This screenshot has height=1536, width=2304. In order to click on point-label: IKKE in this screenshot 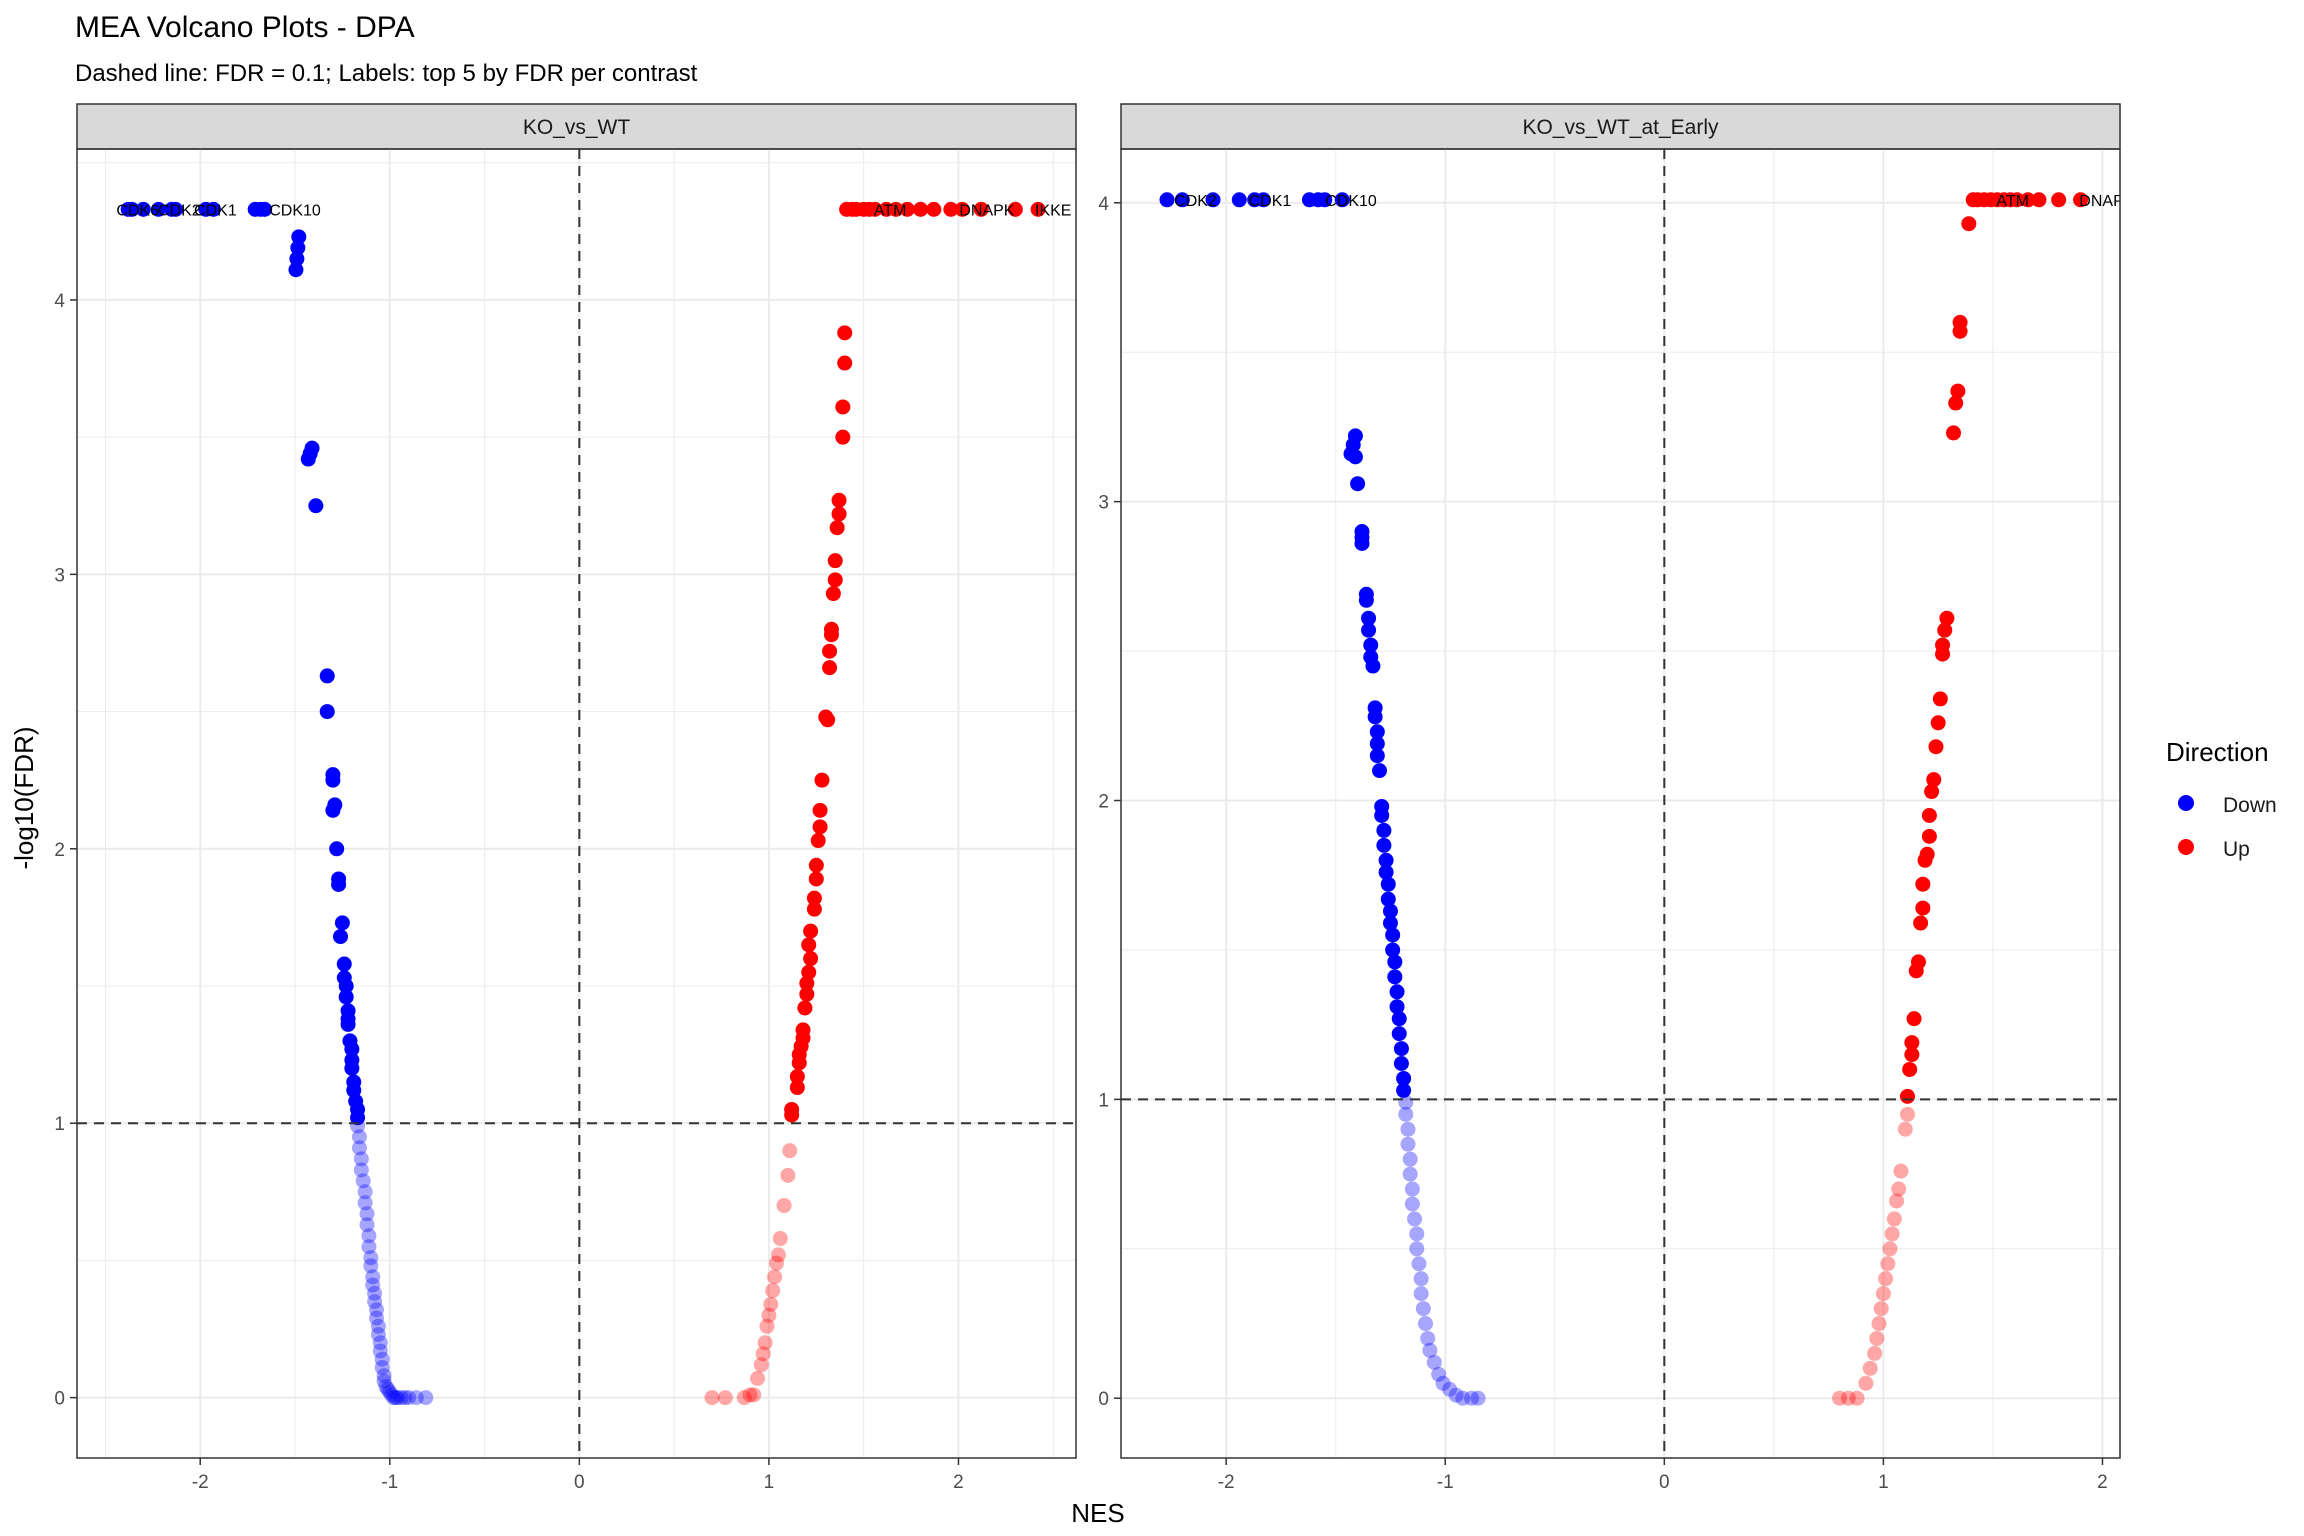, I will do `click(1053, 210)`.